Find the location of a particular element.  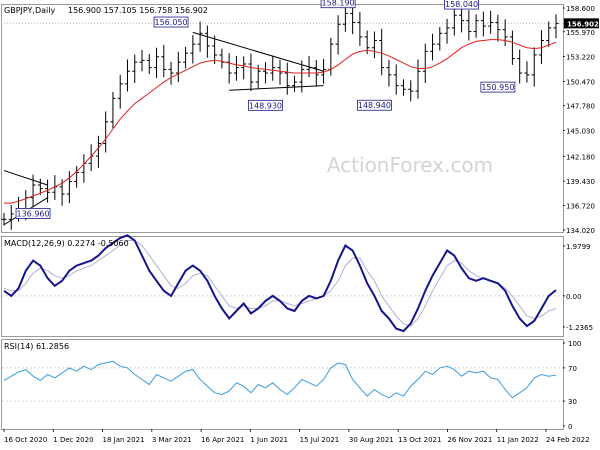

annotation-label: 158.040 is located at coordinates (461, 4).